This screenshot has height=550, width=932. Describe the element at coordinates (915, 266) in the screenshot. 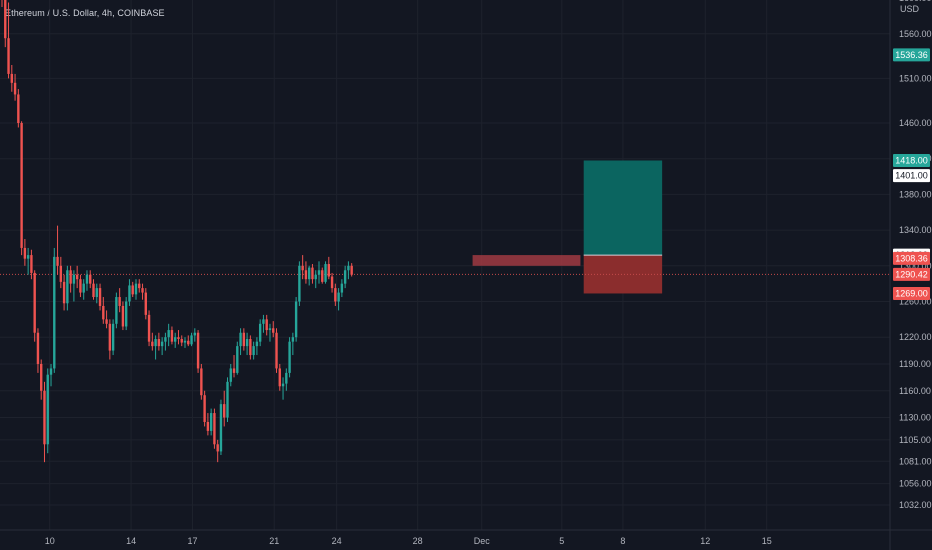

I see `y-tick-label: 1300.00` at that location.